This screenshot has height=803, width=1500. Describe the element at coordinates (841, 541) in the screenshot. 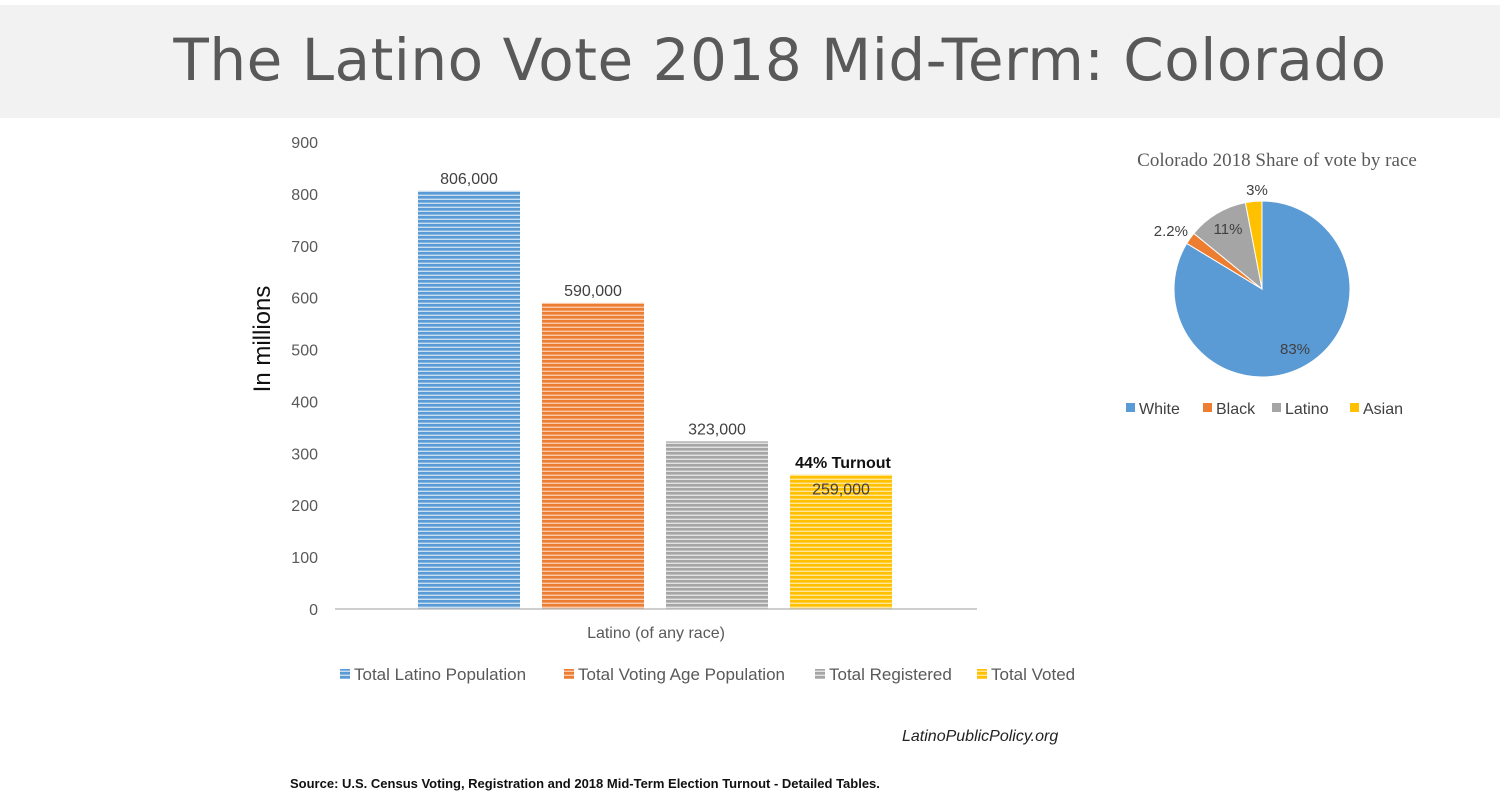

I see `bar-total-voted` at that location.